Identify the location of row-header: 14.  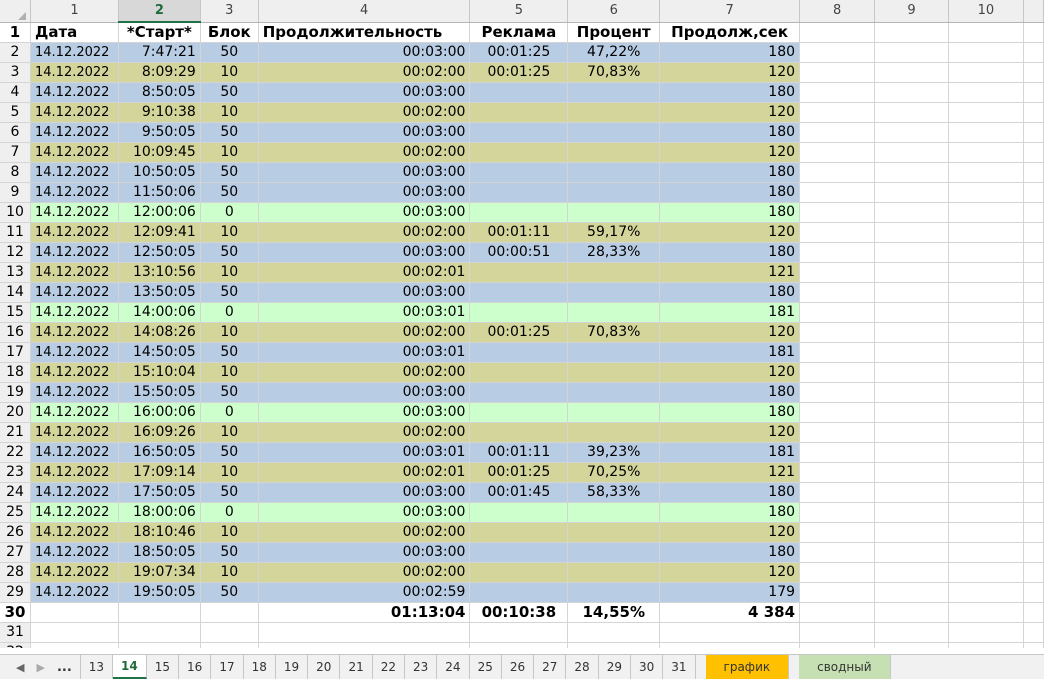
(15, 292).